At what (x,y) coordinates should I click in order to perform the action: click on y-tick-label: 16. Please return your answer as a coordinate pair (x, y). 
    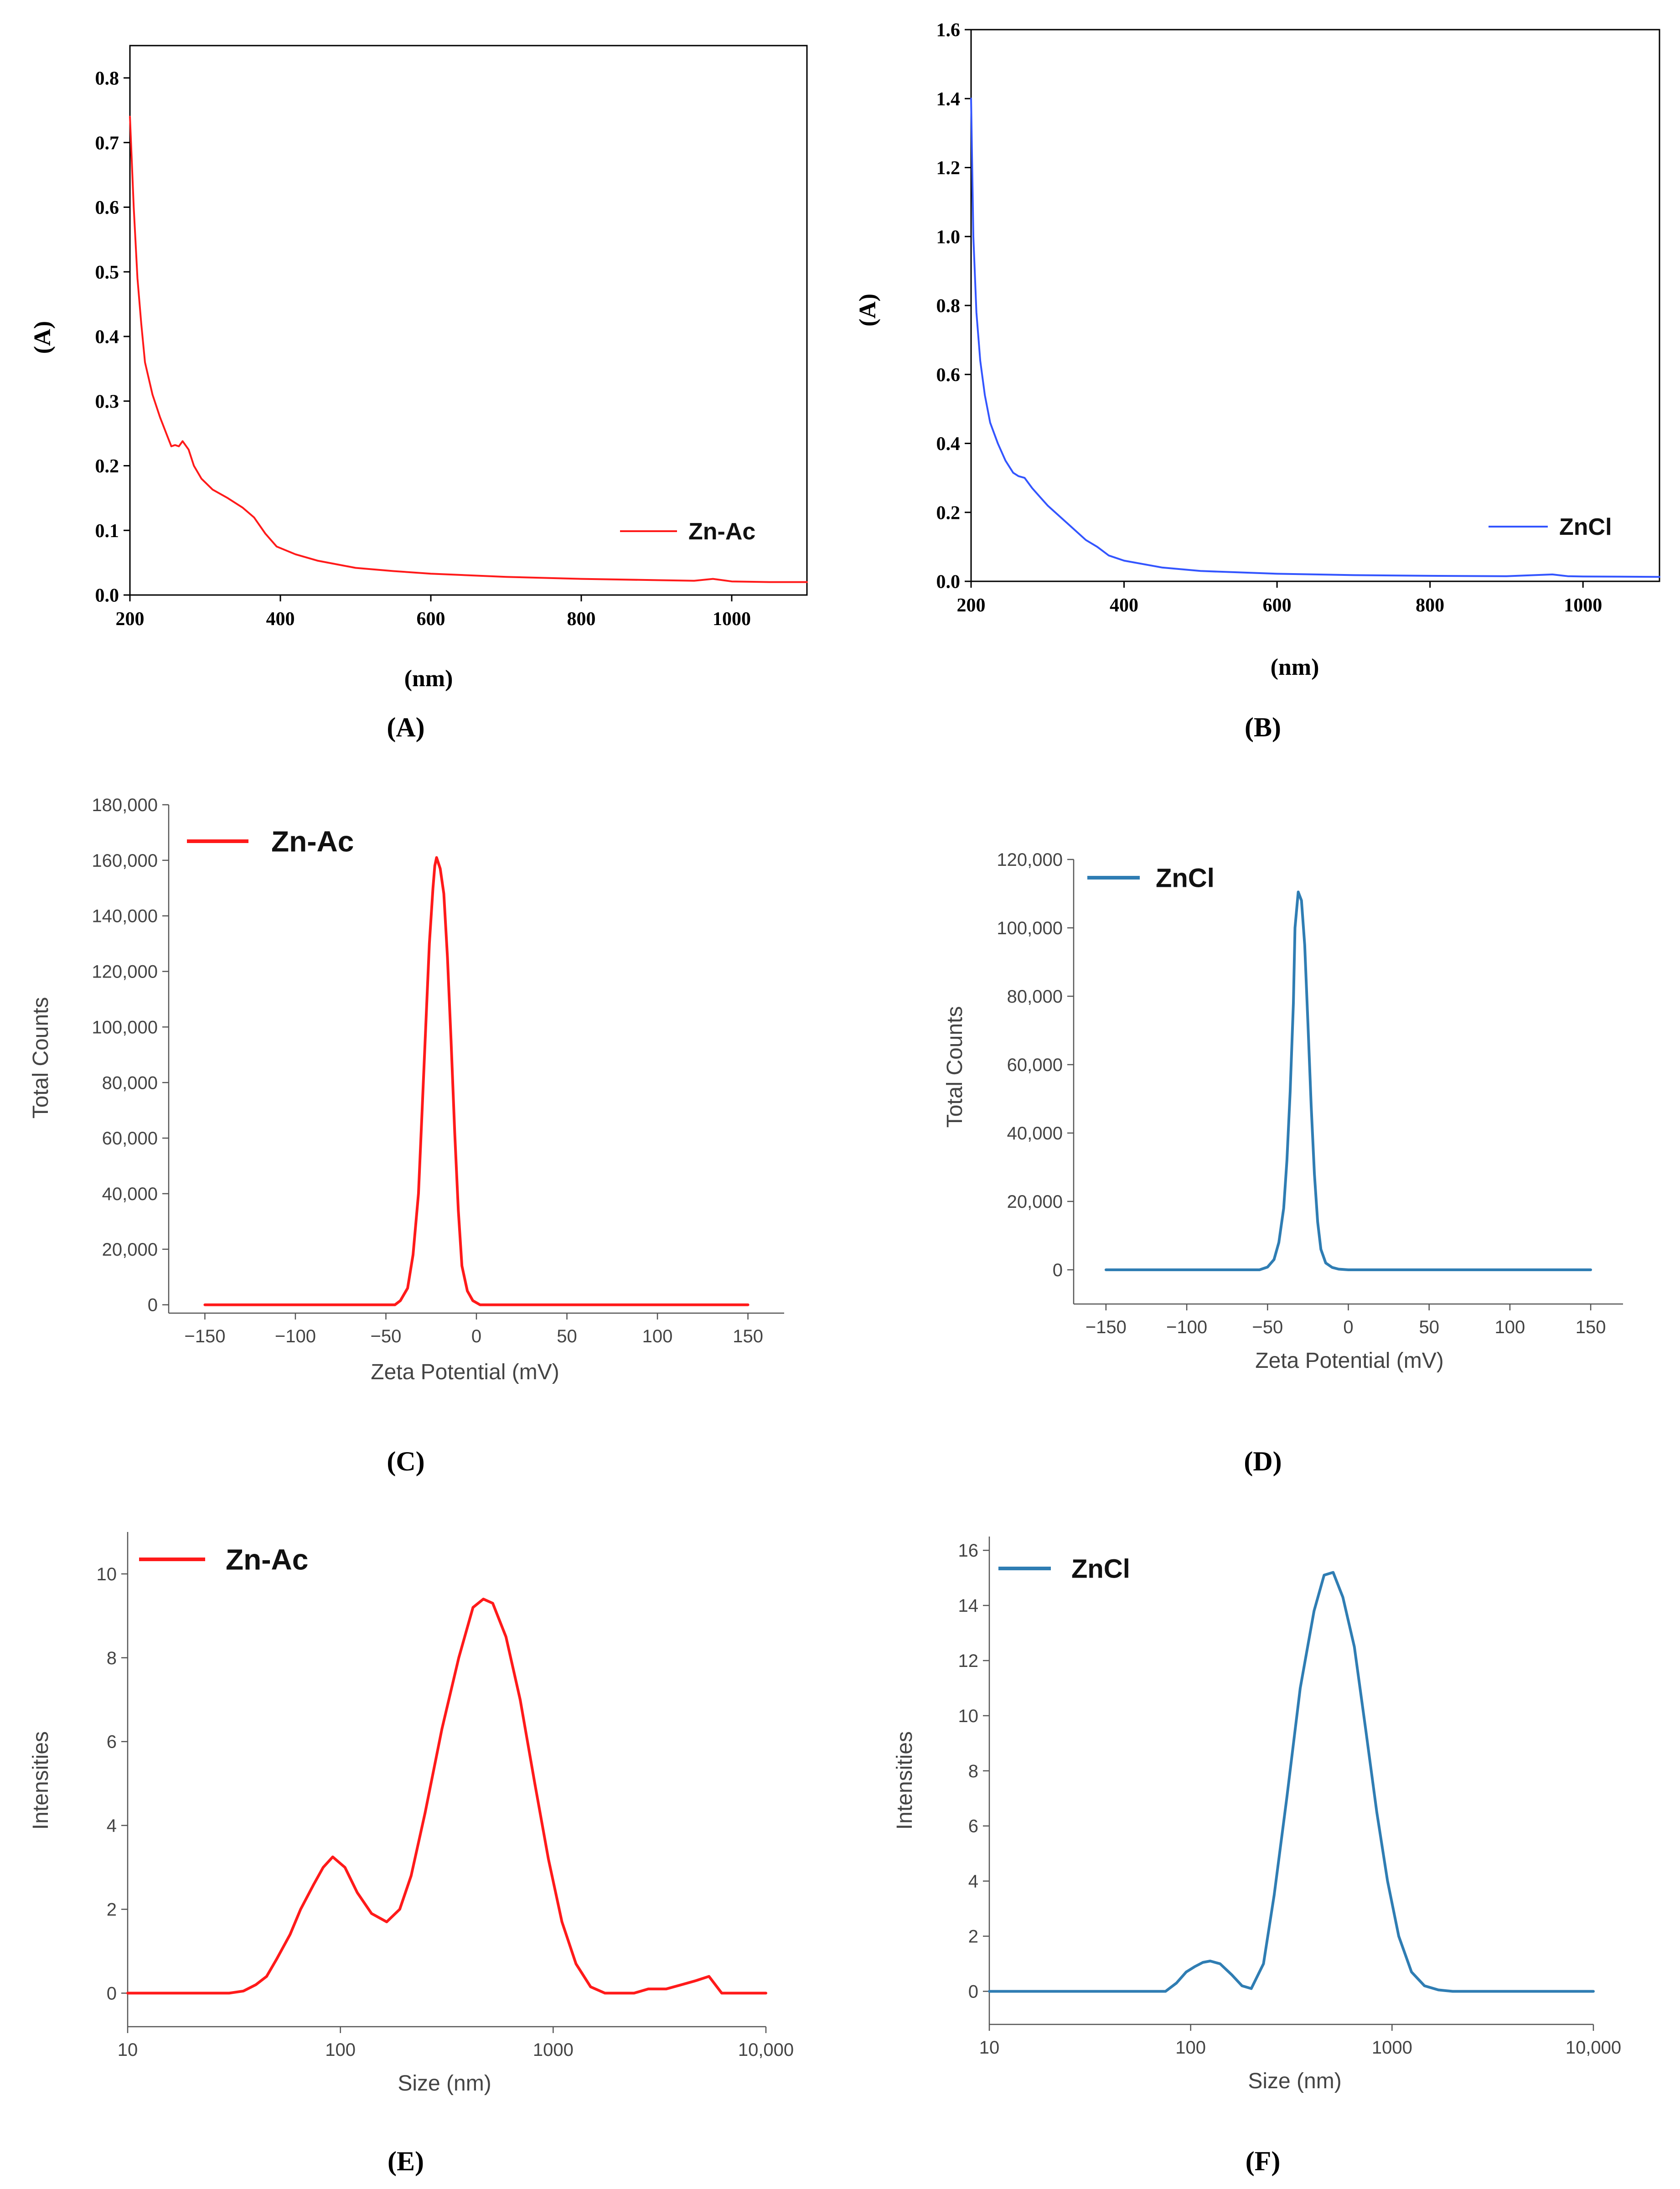
    Looking at the image, I should click on (968, 1551).